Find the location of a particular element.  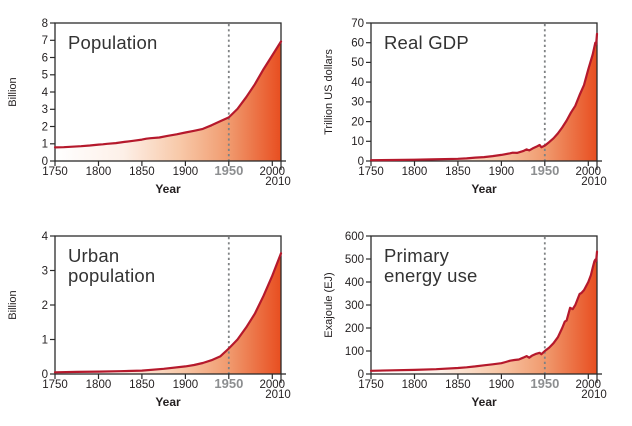

y-tick-label: 8 is located at coordinates (45, 24).